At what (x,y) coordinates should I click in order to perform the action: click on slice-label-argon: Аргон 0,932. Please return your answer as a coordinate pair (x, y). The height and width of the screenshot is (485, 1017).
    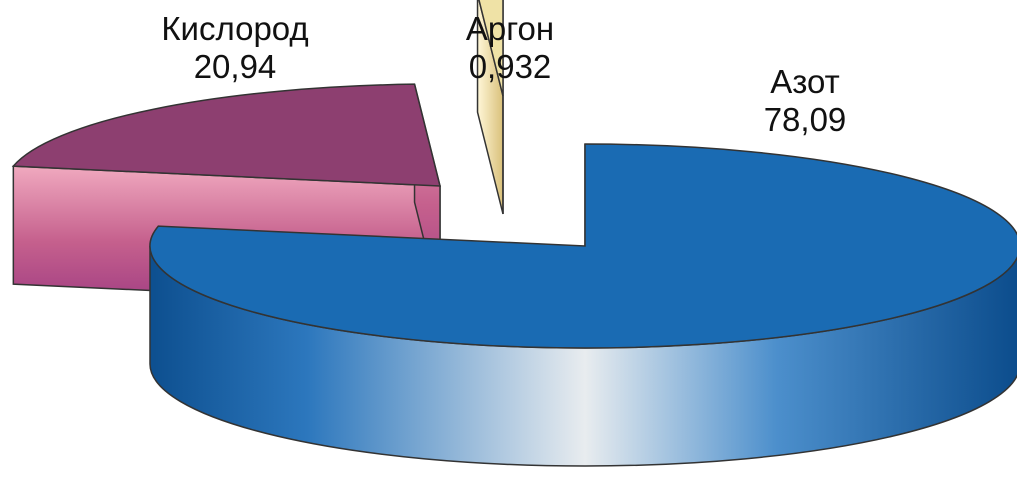
    Looking at the image, I should click on (510, 48).